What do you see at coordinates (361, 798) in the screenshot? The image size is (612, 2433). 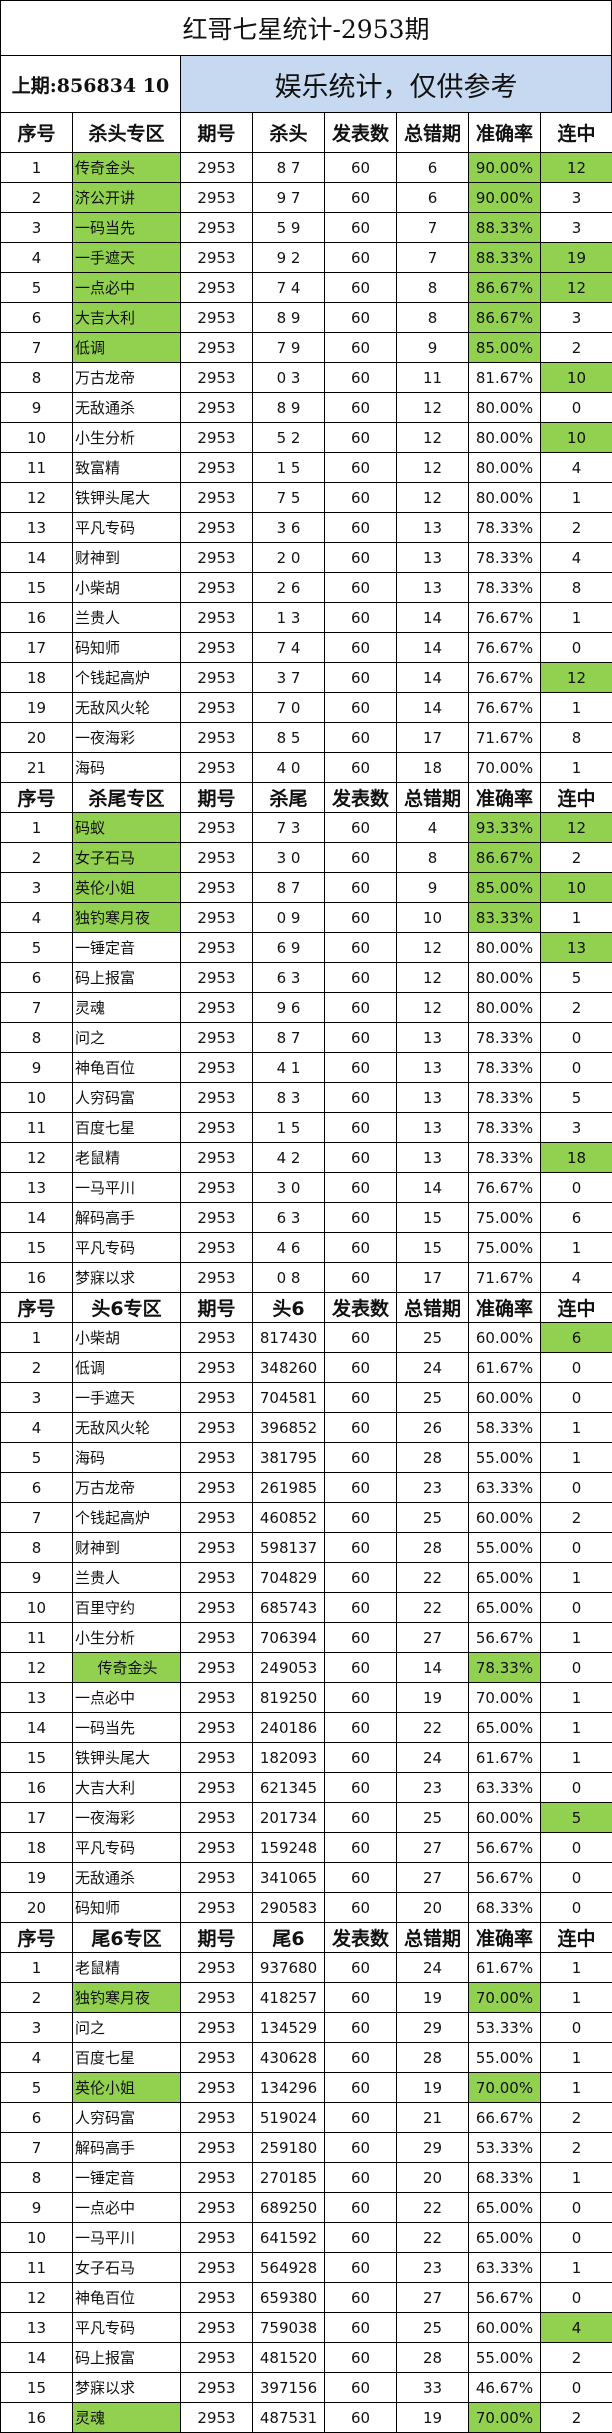 I see `column-header-count: 发表数` at bounding box center [361, 798].